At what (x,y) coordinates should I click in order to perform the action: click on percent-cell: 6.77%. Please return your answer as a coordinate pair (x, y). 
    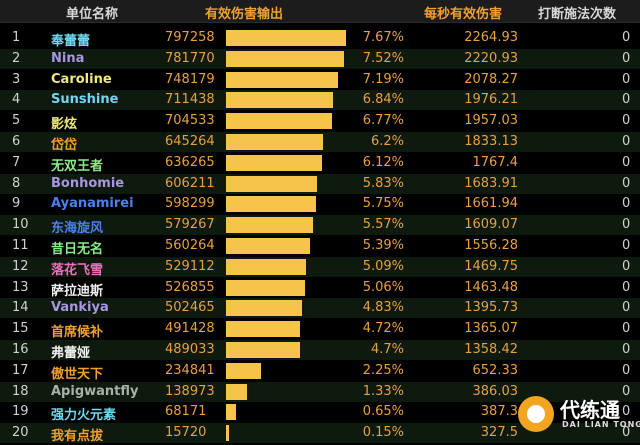
    Looking at the image, I should click on (383, 121).